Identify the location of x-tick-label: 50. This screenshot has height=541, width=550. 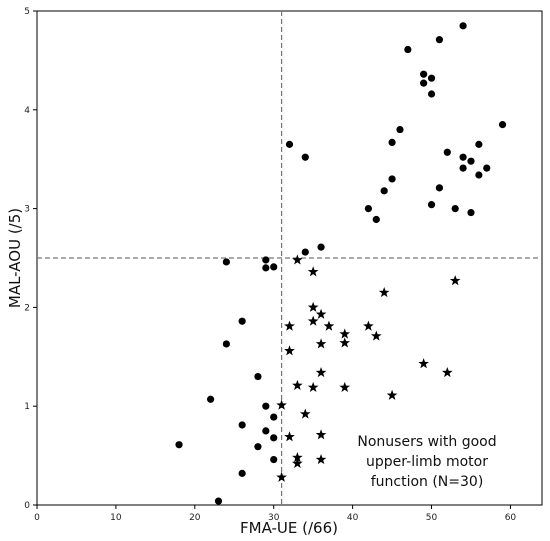
(432, 518).